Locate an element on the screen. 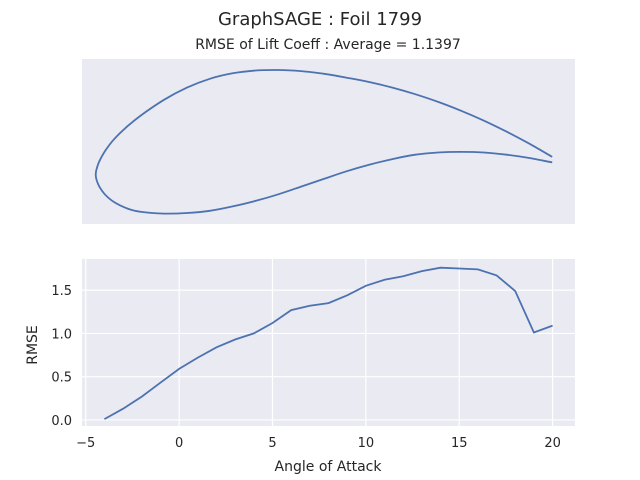 Image resolution: width=640 pixels, height=480 pixels. x-tick-label: 10 is located at coordinates (366, 443).